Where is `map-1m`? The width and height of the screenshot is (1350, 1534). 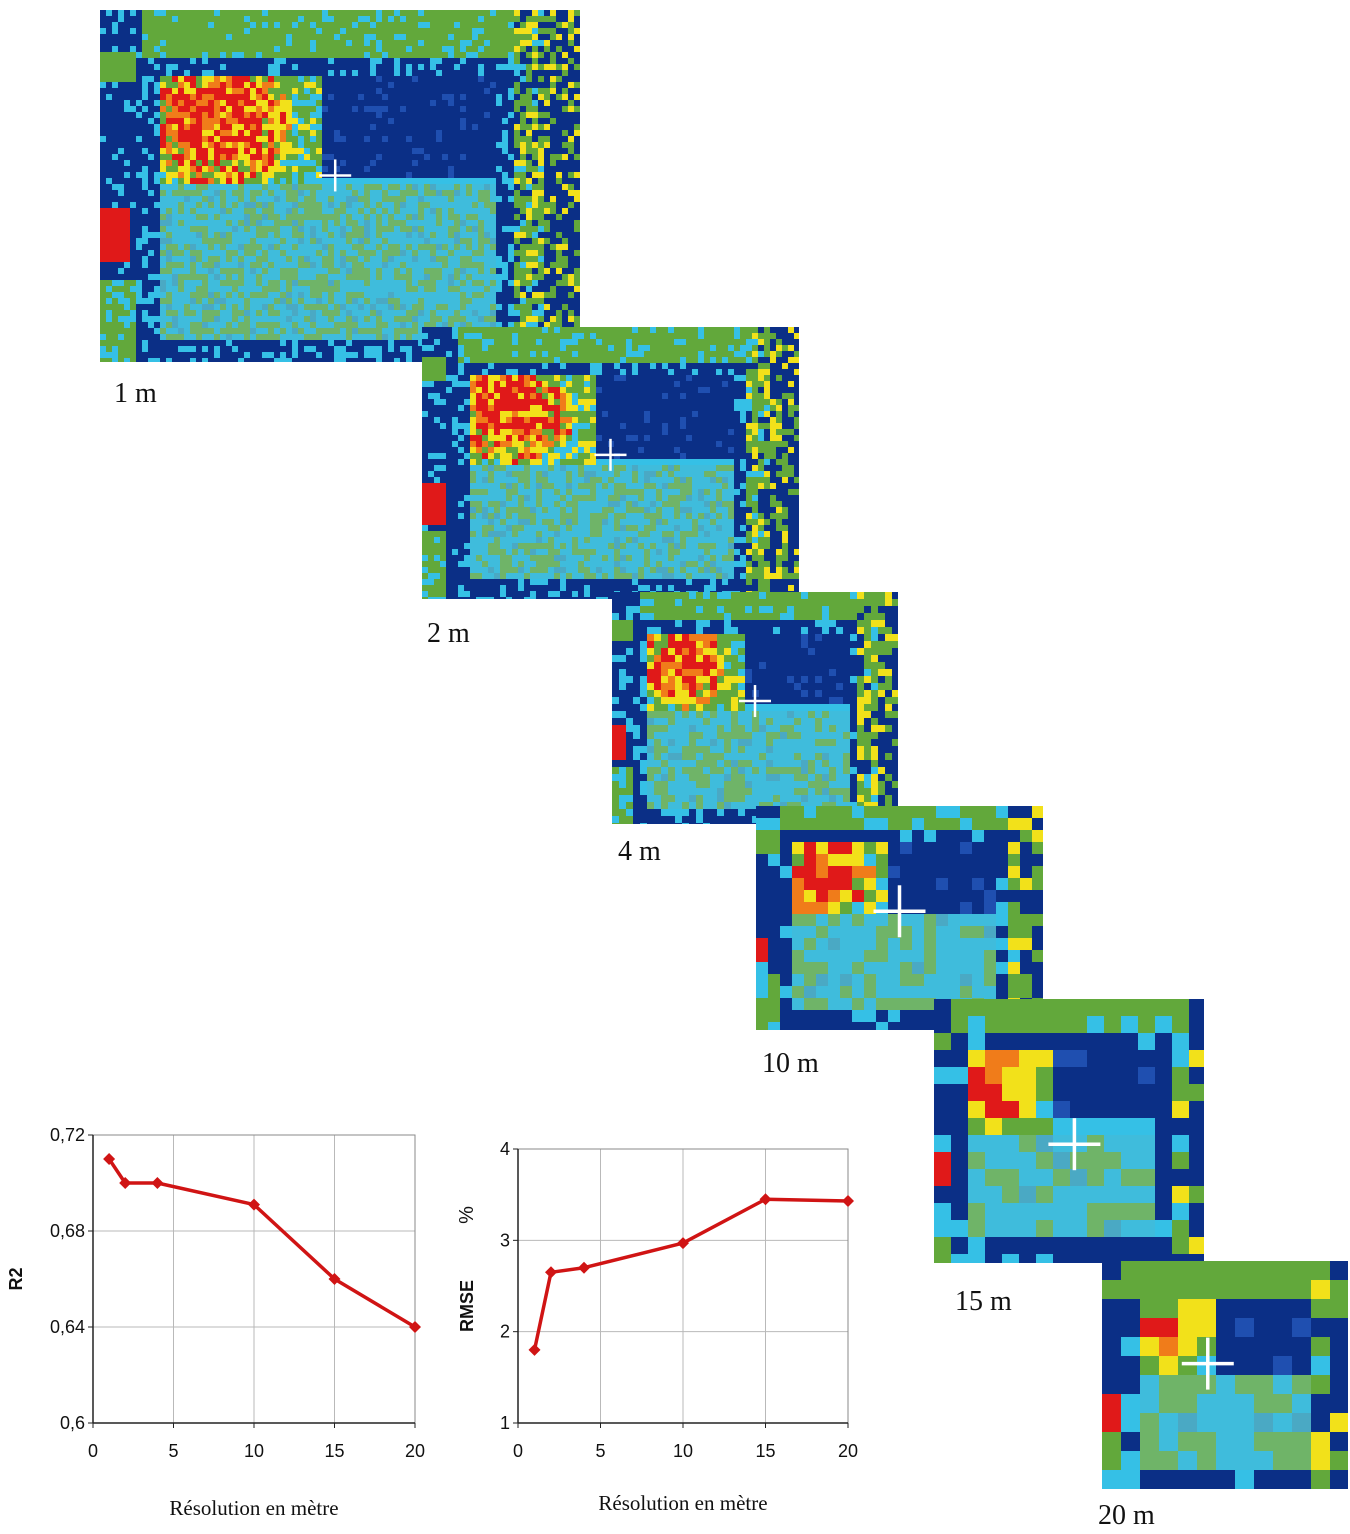 map-1m is located at coordinates (340, 186).